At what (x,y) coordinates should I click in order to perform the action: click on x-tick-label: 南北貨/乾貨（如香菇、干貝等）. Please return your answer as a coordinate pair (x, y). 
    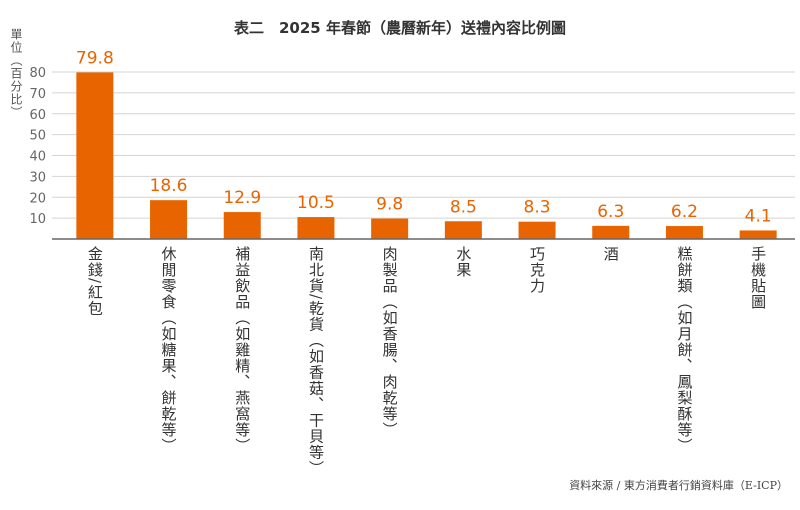
    Looking at the image, I should click on (315, 361).